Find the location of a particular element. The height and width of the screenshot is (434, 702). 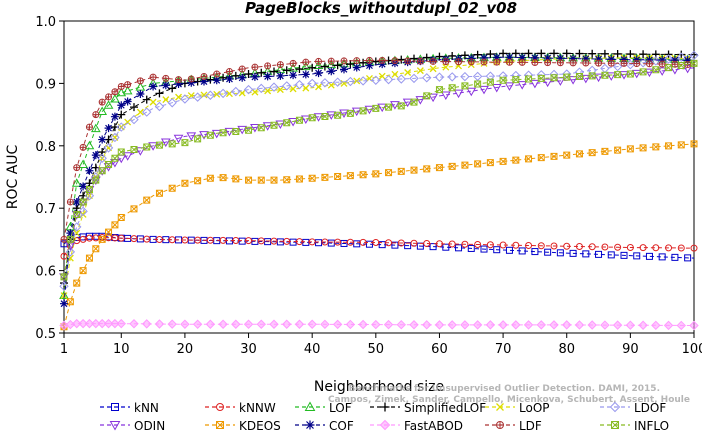

legend-label: LDOF is located at coordinates (650, 408).